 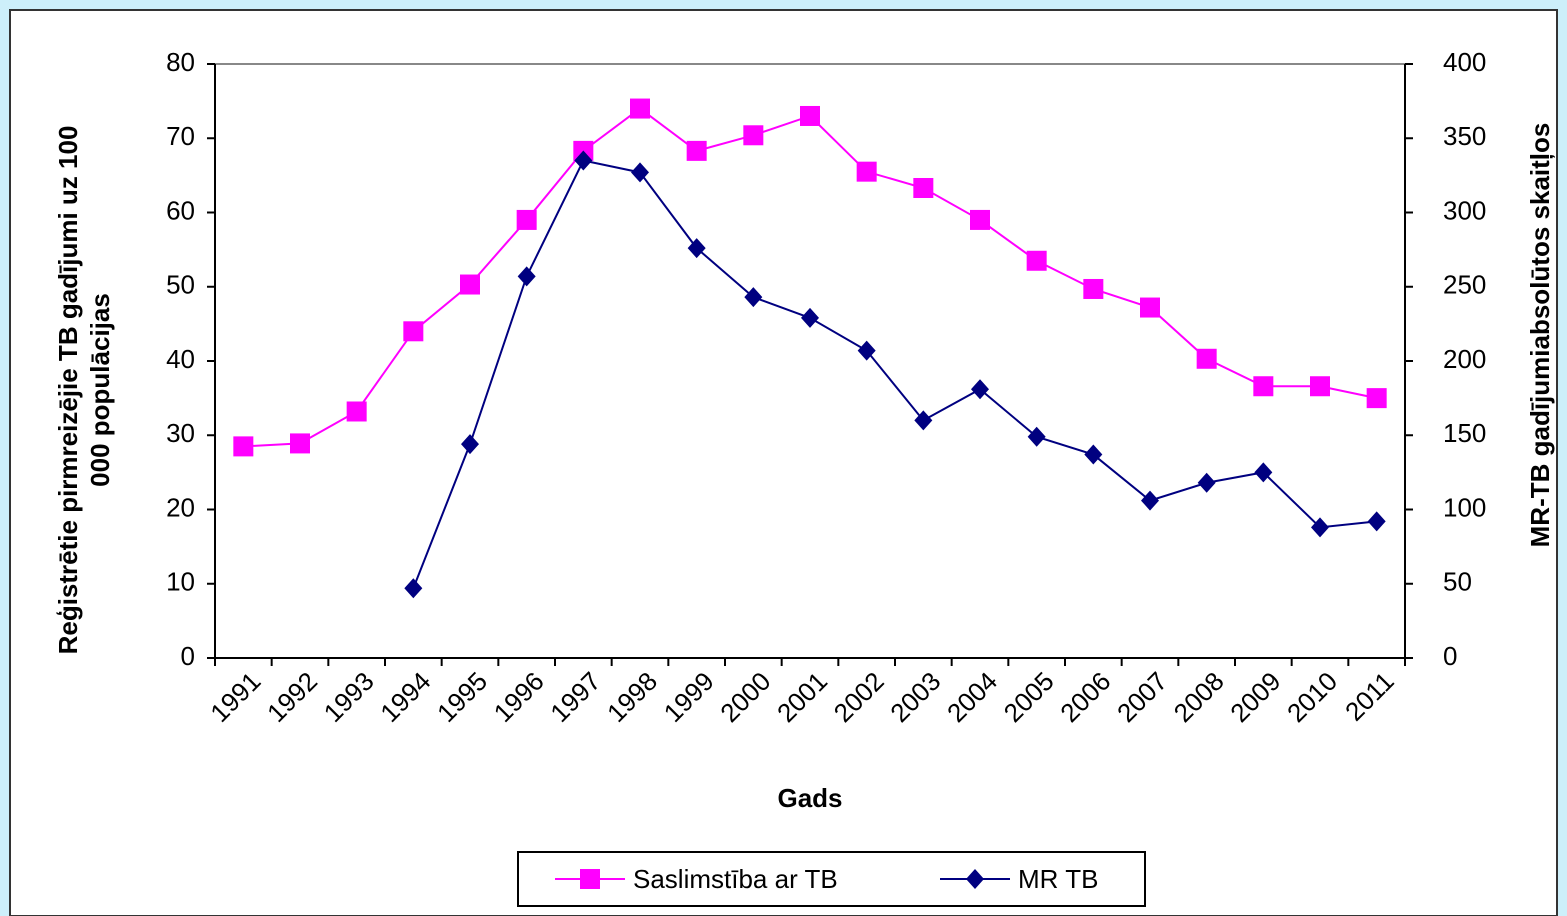 What do you see at coordinates (1464, 507) in the screenshot?
I see `y2-tick-label: 100` at bounding box center [1464, 507].